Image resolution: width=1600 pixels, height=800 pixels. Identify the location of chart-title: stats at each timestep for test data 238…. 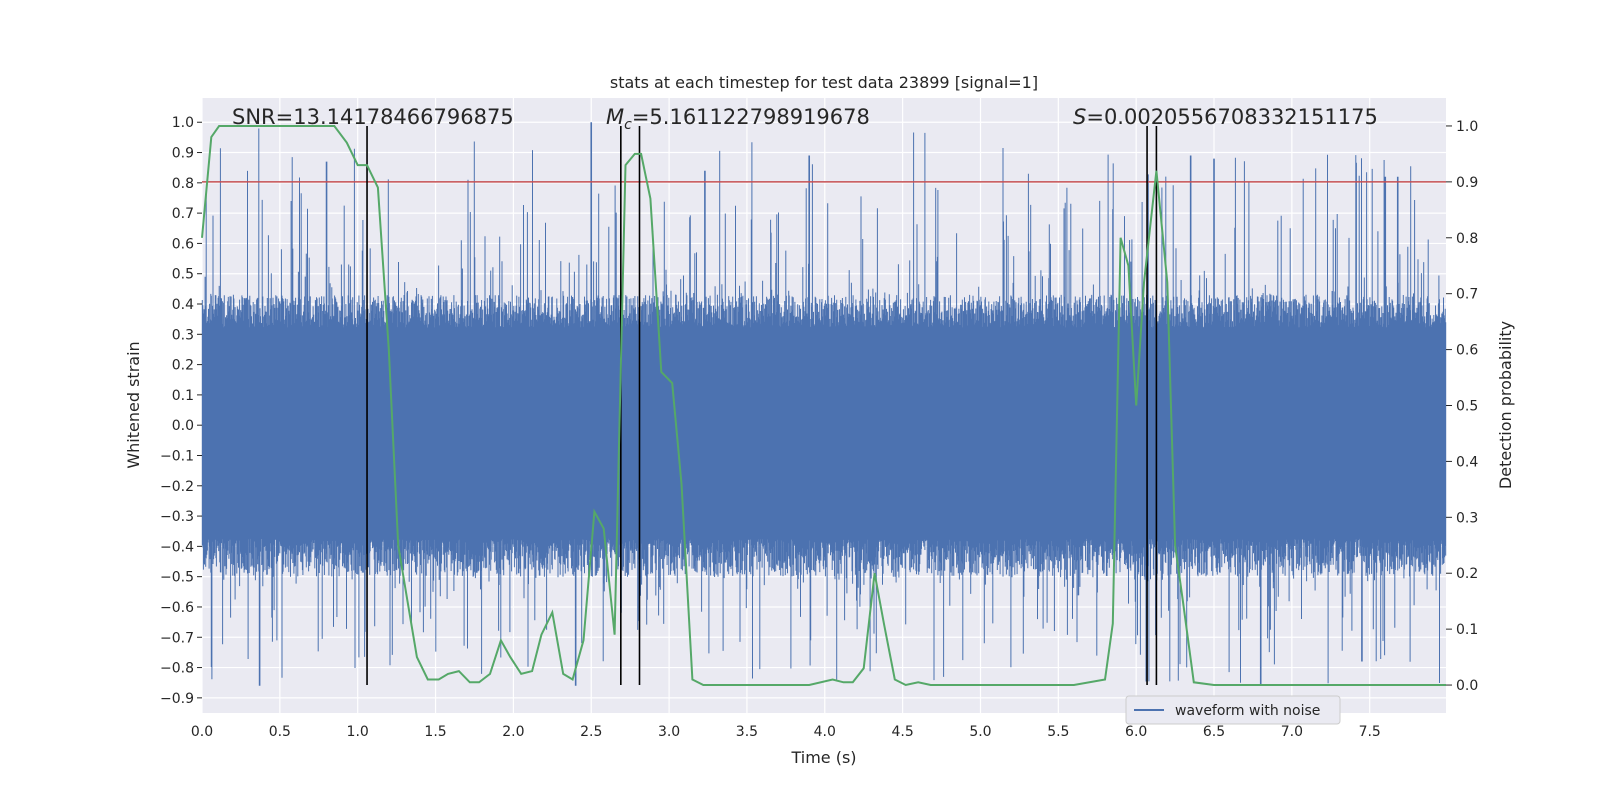
(824, 82).